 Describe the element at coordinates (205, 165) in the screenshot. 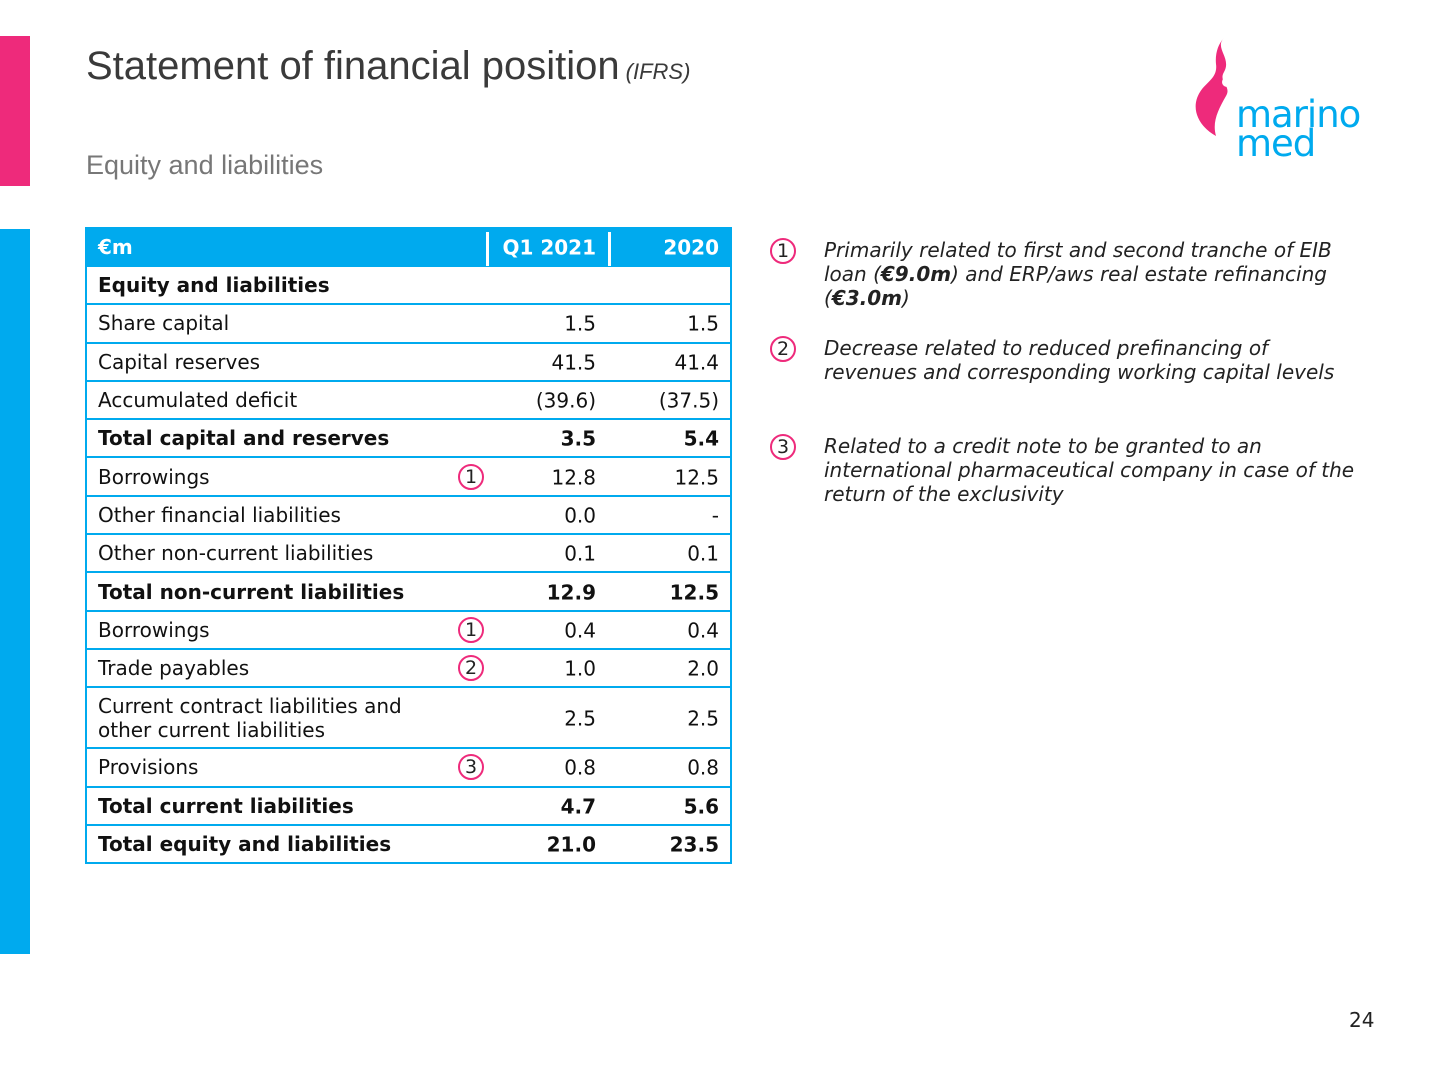

I see `page-subtitle: Equity and liabilities` at that location.